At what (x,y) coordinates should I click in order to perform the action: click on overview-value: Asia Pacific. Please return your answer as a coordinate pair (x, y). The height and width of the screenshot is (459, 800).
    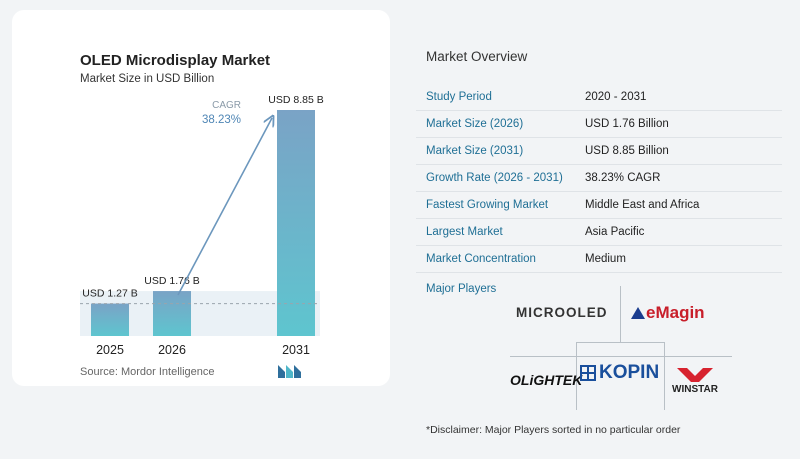
    Looking at the image, I should click on (615, 232).